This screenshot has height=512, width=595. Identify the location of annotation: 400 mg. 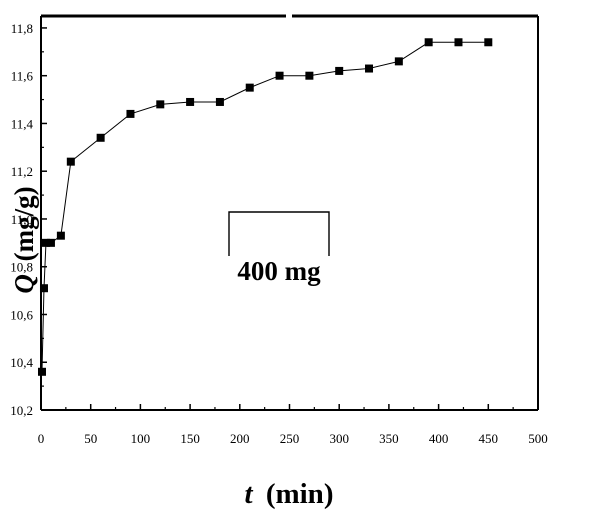
(279, 248).